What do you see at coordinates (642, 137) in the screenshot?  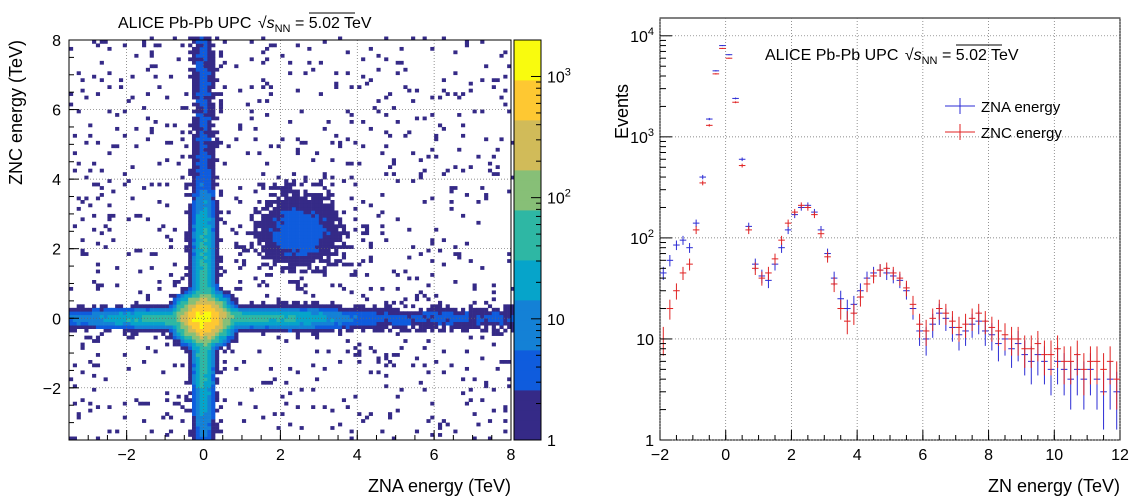 I see `histogram-y-tick-label: 103` at bounding box center [642, 137].